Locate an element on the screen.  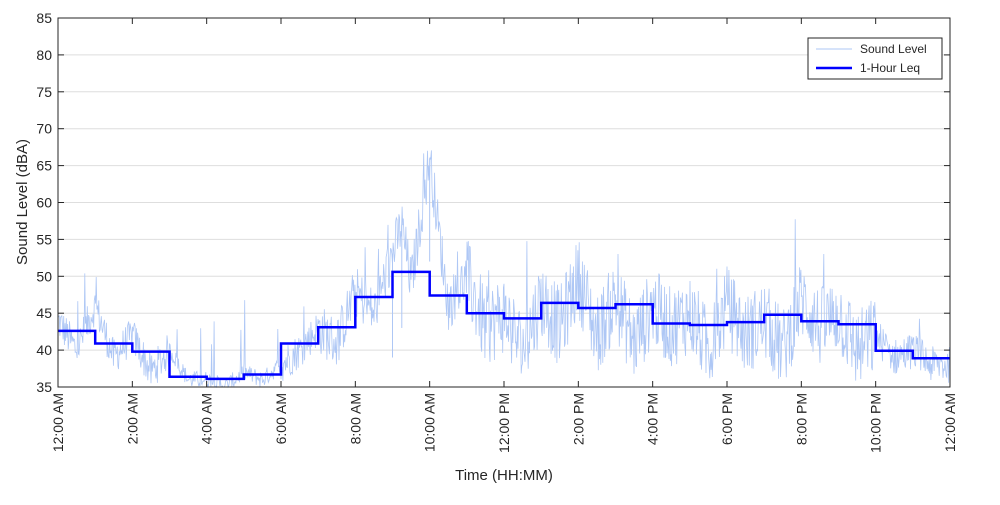
x-tick-label: 4:00 AM is located at coordinates (207, 418).